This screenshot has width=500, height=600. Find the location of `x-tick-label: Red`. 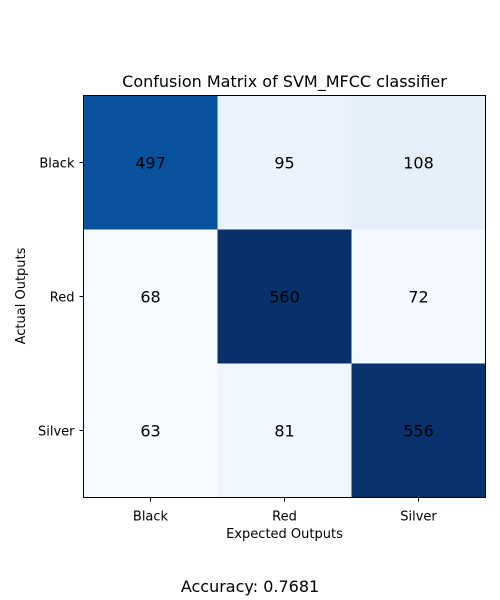

x-tick-label: Red is located at coordinates (284, 517).